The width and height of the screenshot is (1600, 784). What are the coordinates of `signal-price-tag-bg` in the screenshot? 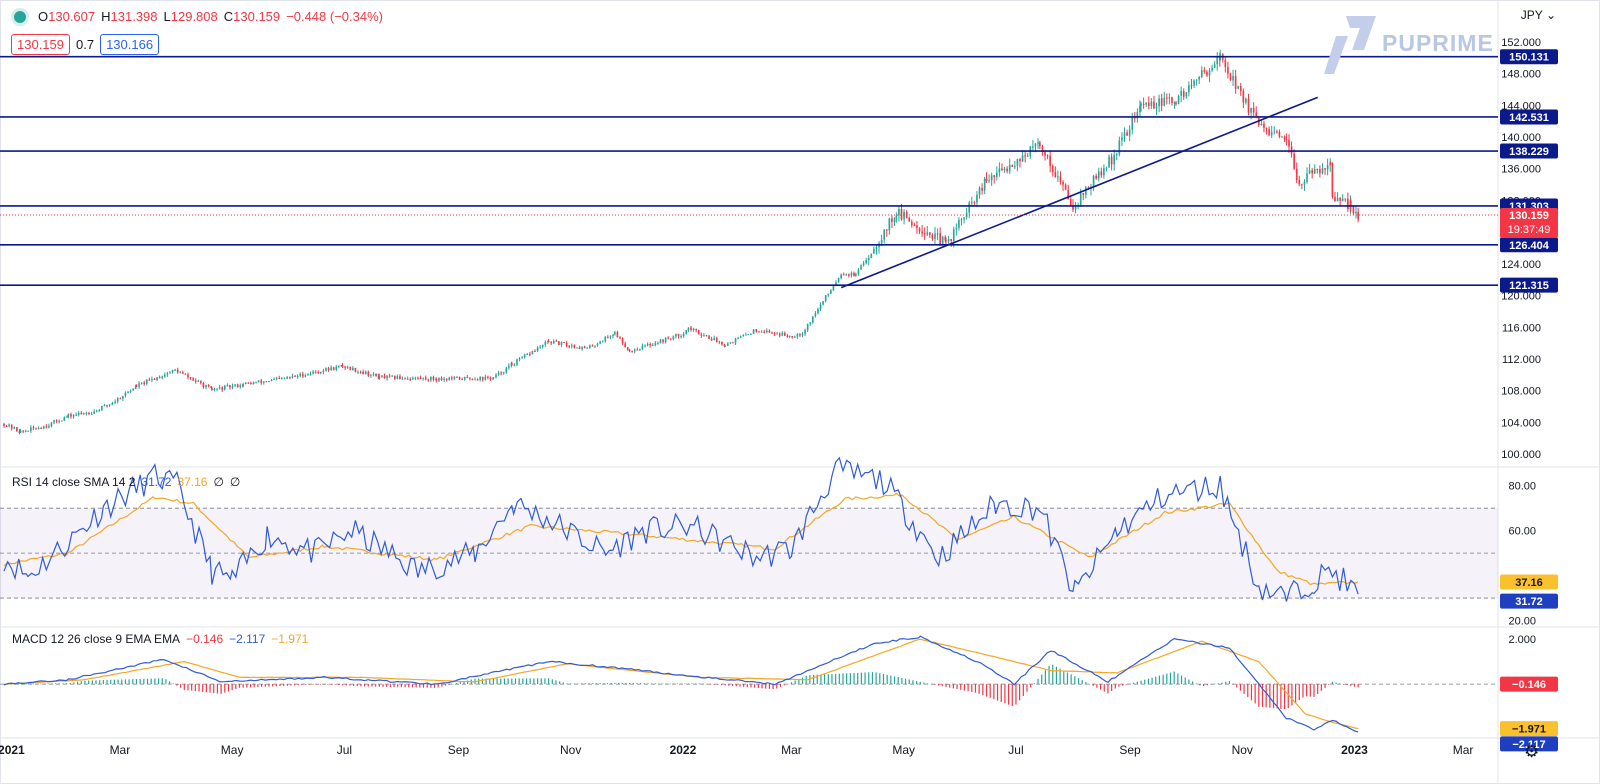 It's located at (1529, 729).